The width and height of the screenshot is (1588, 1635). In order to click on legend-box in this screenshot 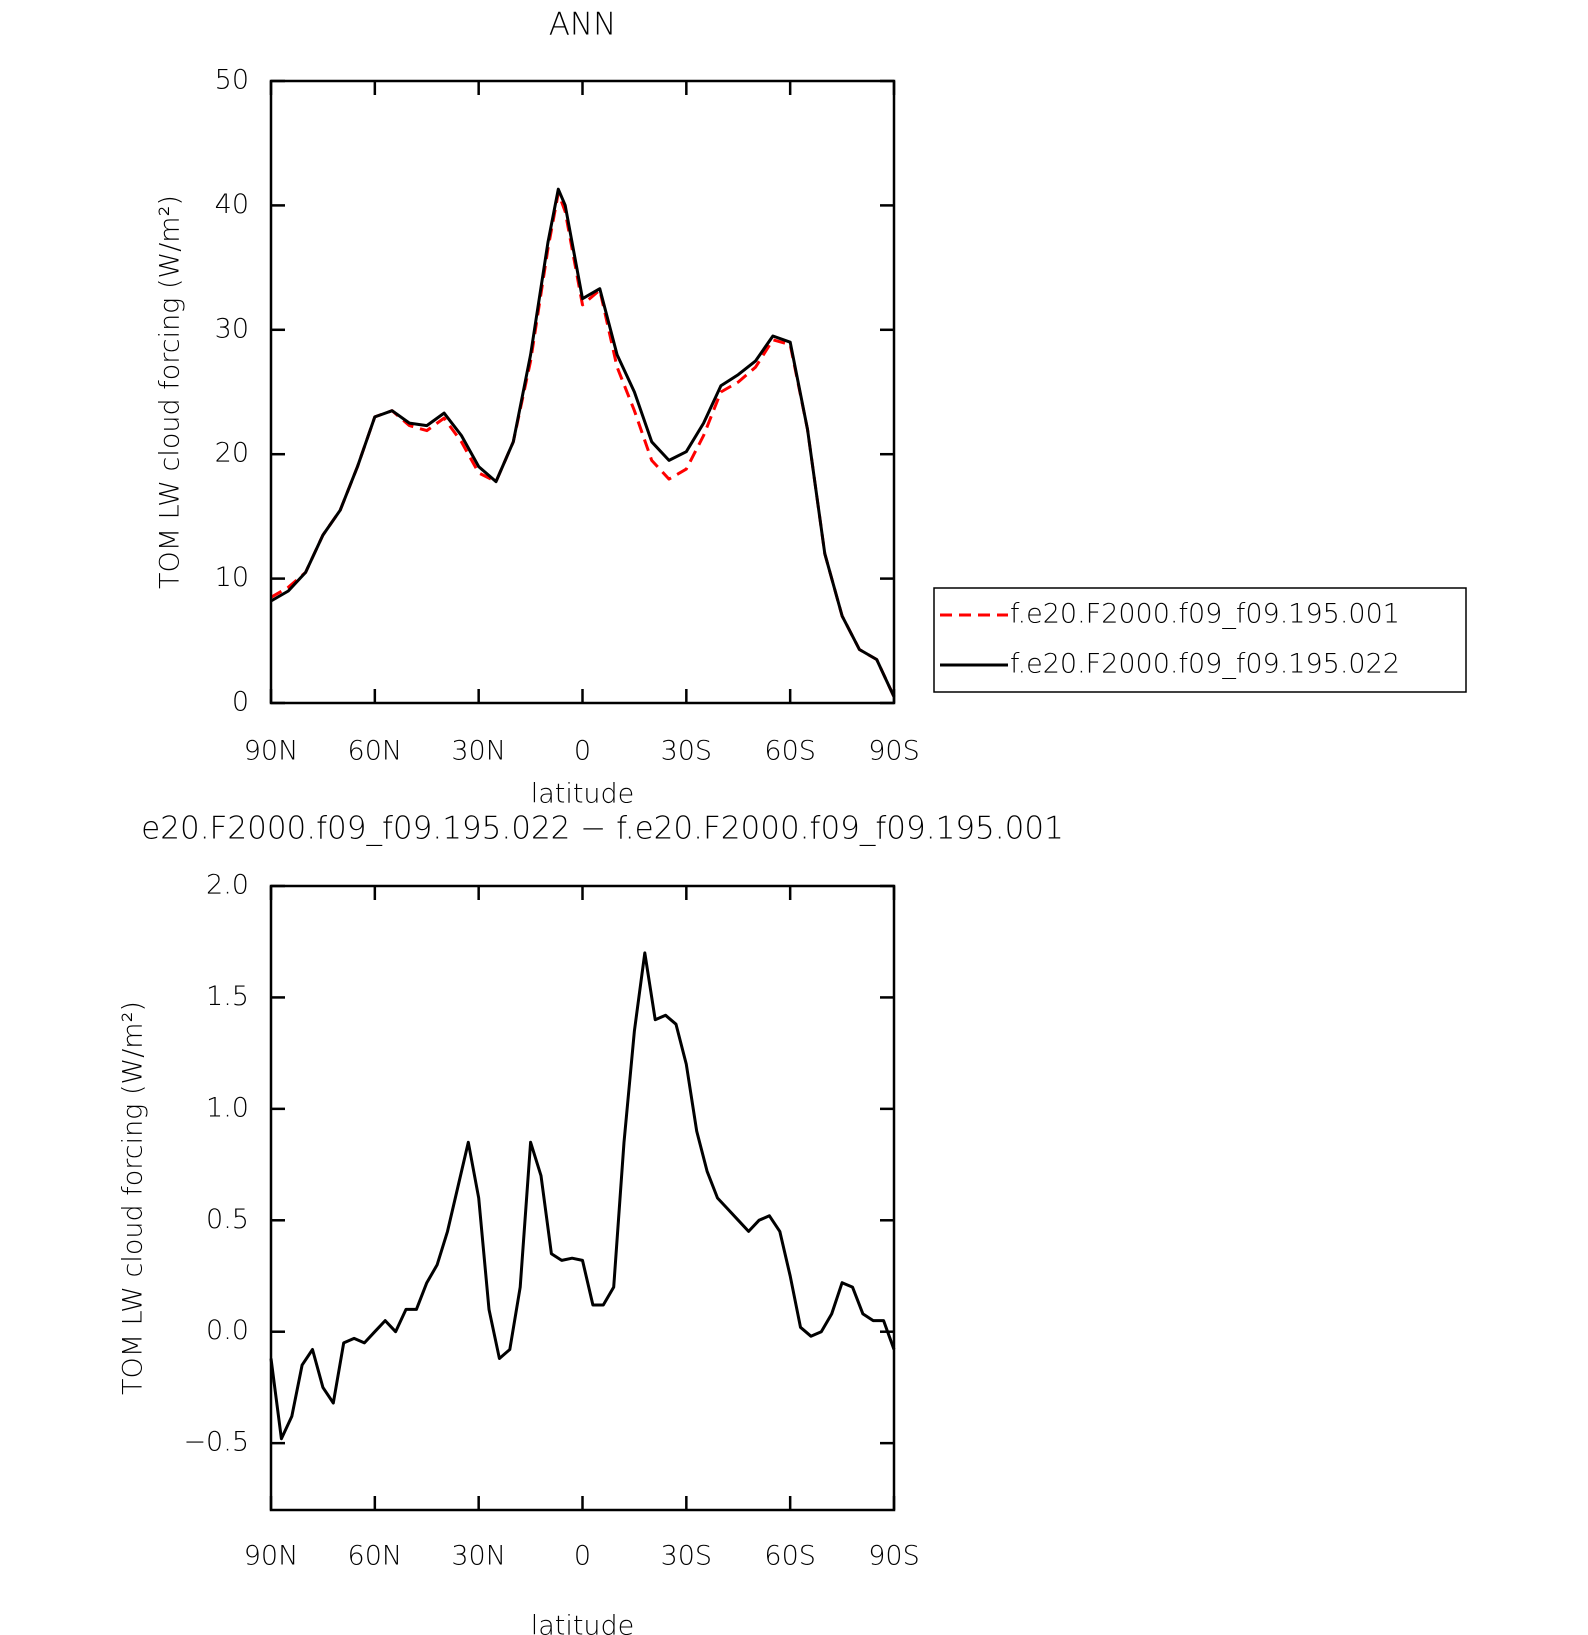, I will do `click(1200, 640)`.